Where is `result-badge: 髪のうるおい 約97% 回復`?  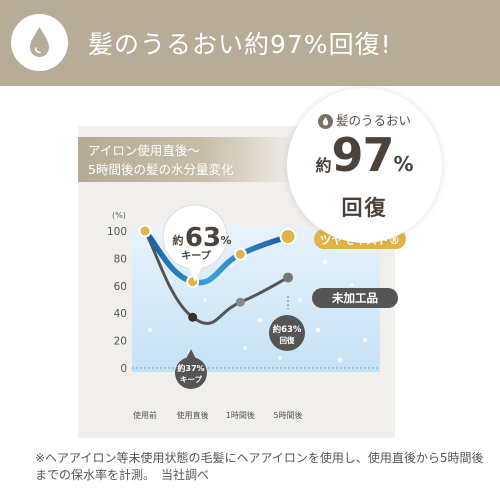 result-badge: 髪のうるおい 約97% 回復 is located at coordinates (364, 165).